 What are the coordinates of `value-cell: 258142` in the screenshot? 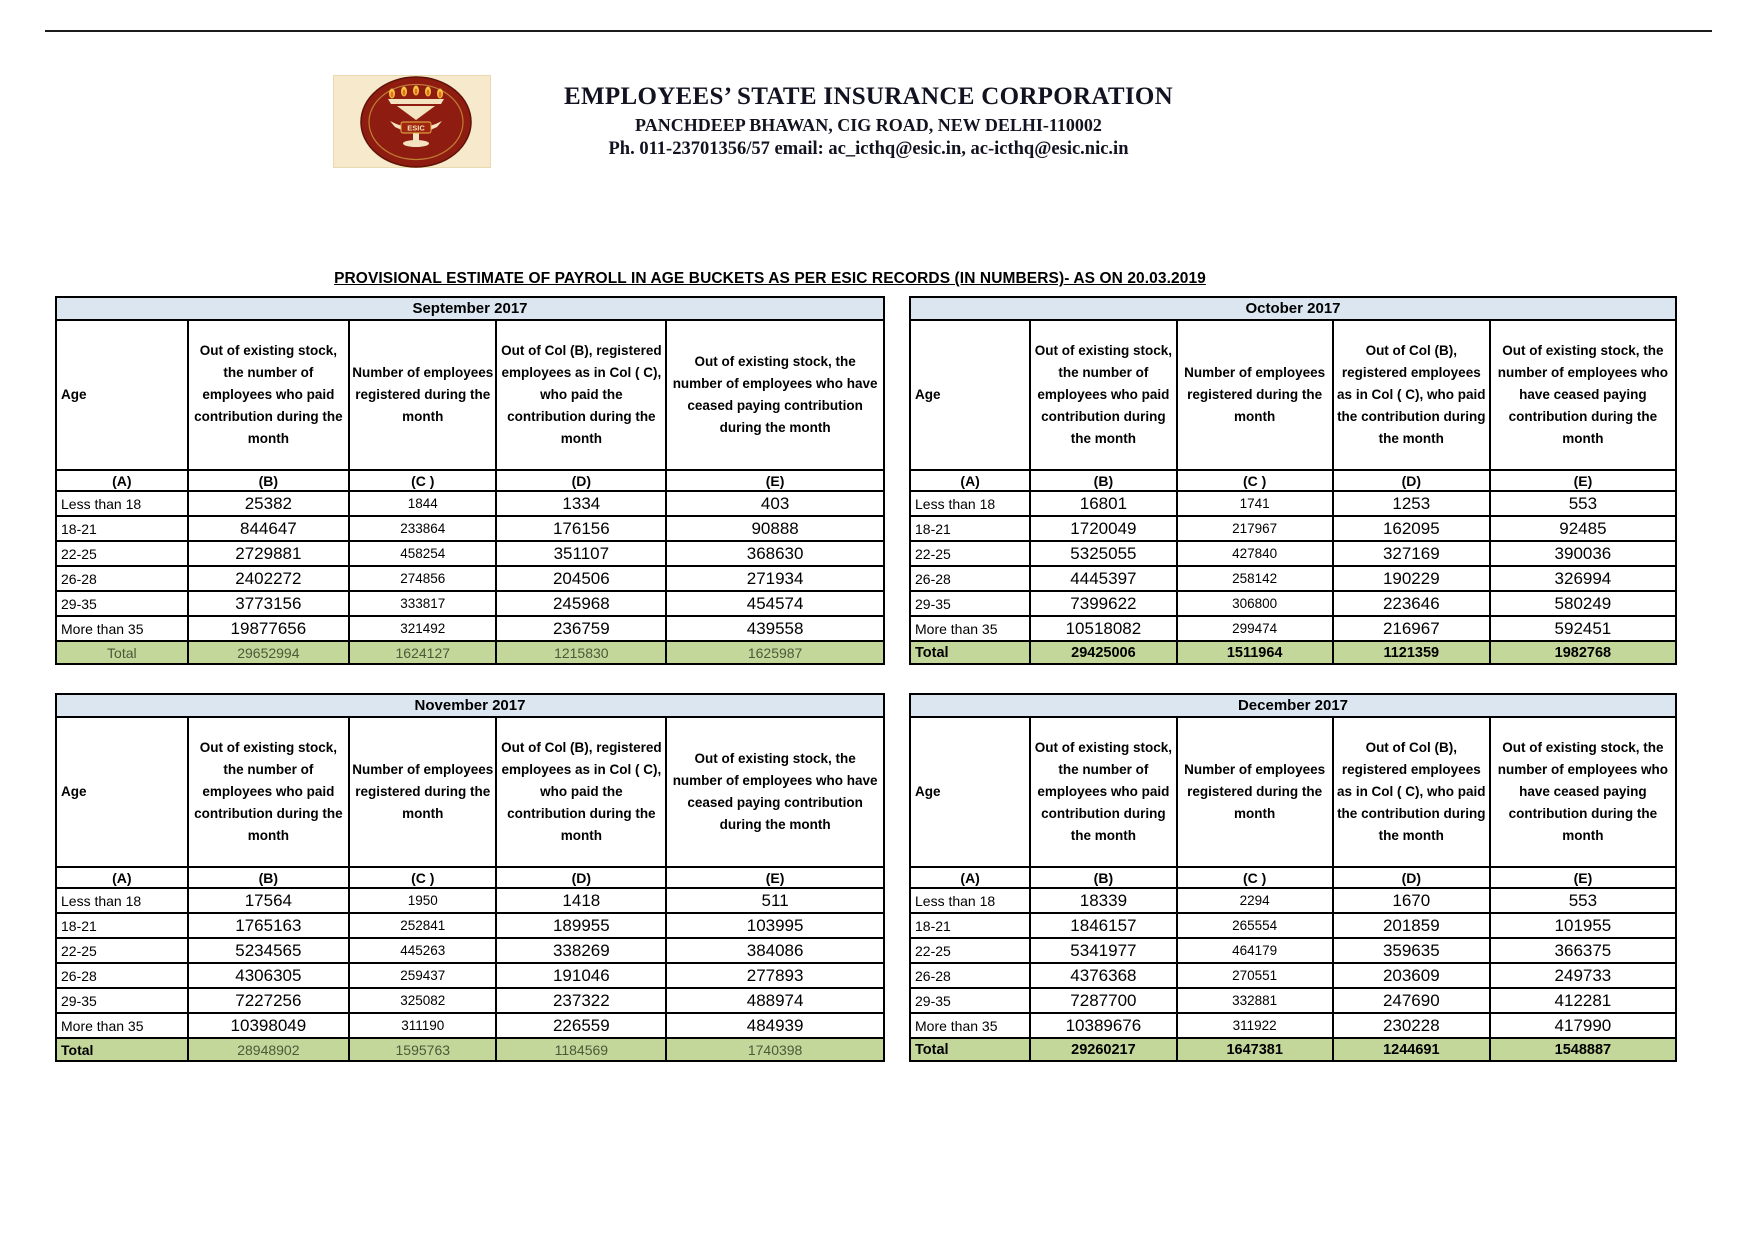 It's located at (1254, 578).